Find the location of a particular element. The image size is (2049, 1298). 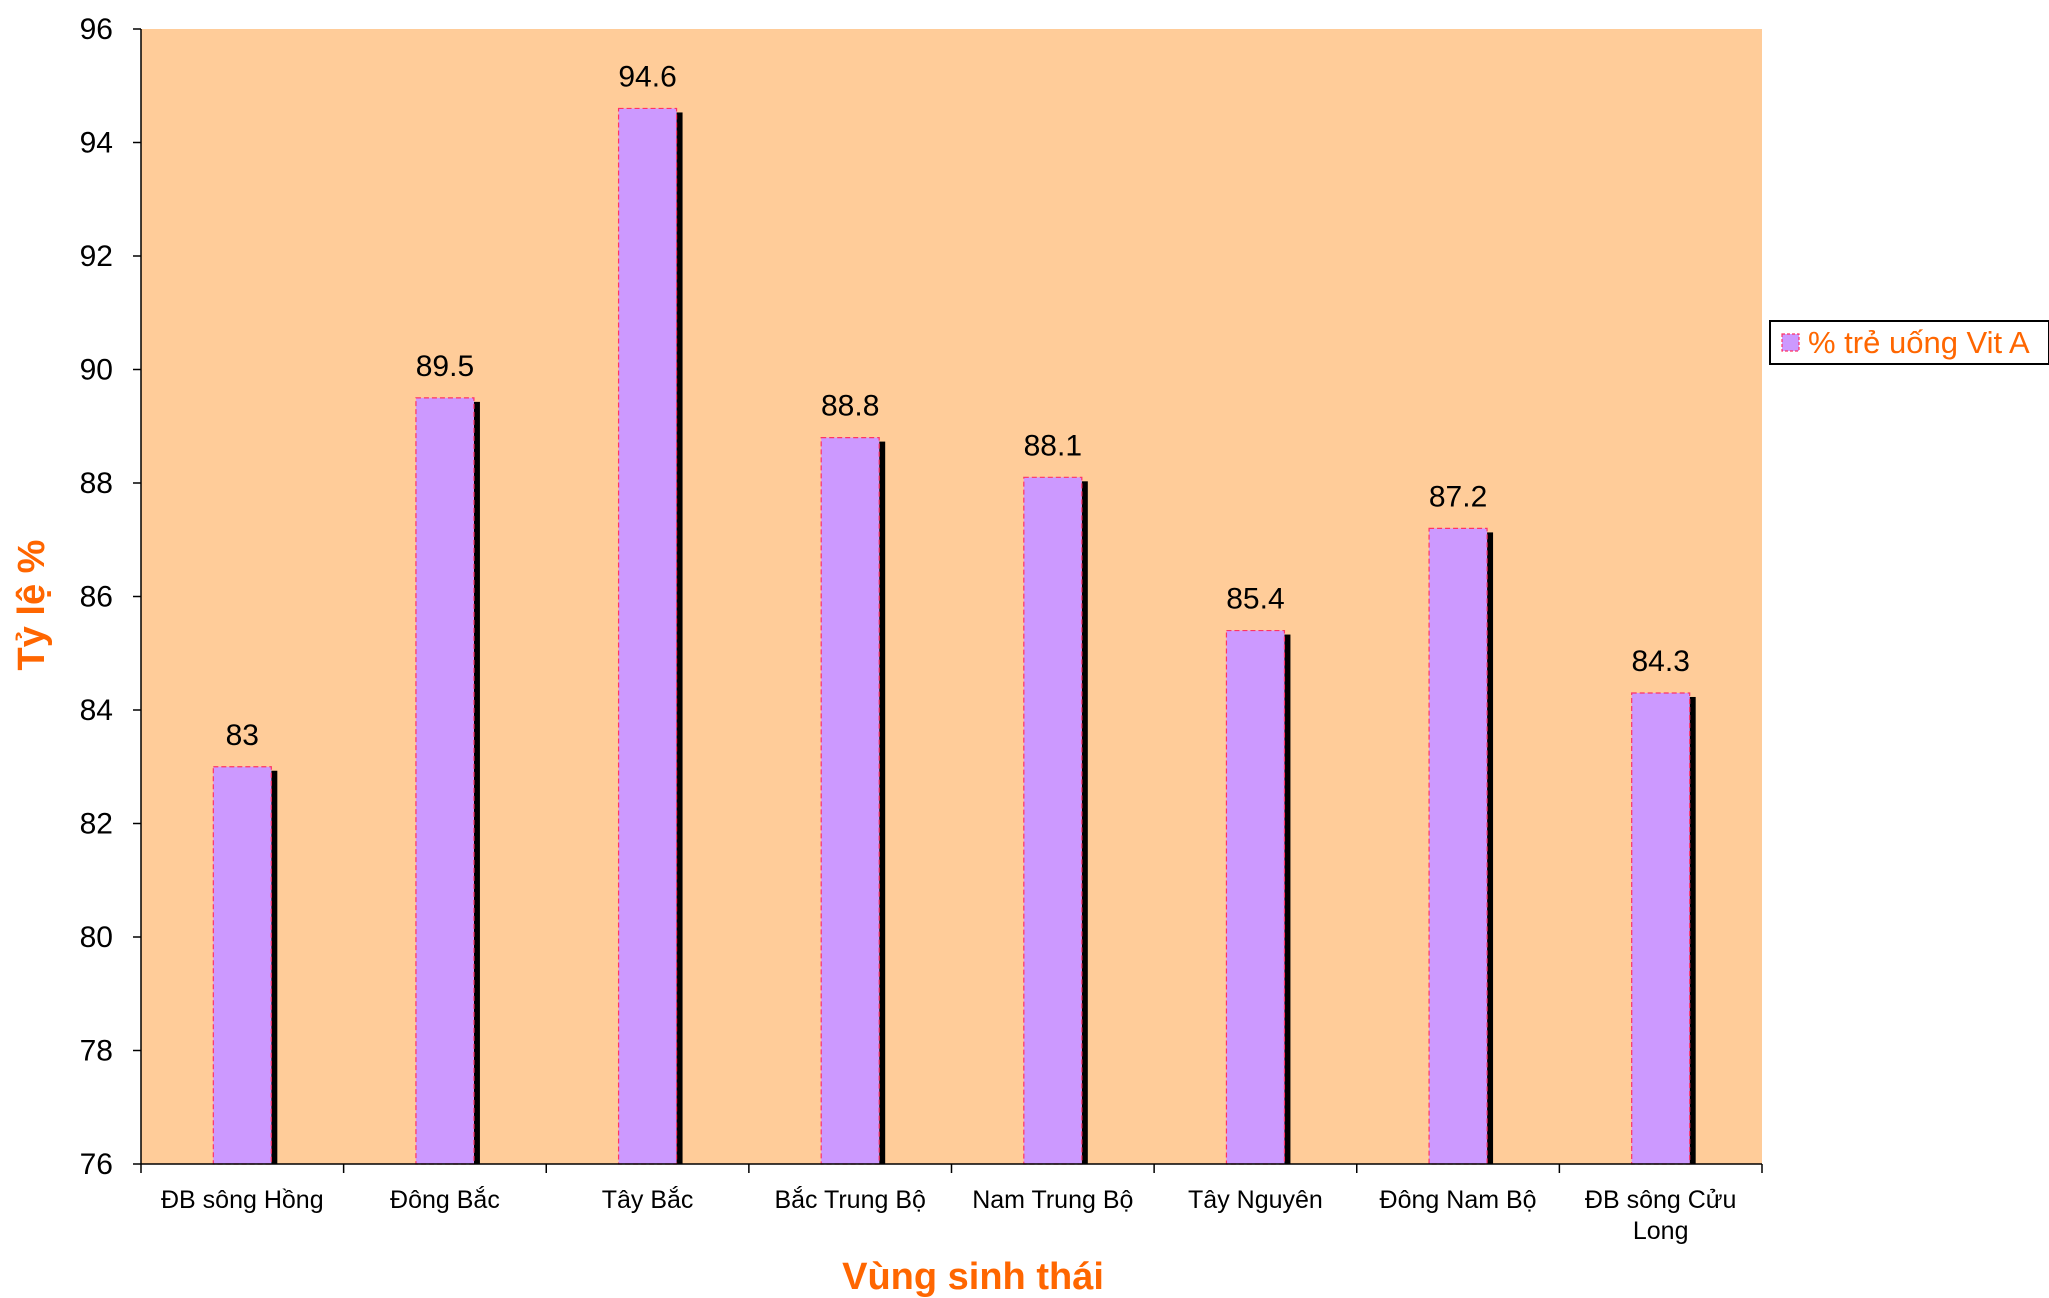

legend: % trẻ uống Vit A is located at coordinates (1909, 342).